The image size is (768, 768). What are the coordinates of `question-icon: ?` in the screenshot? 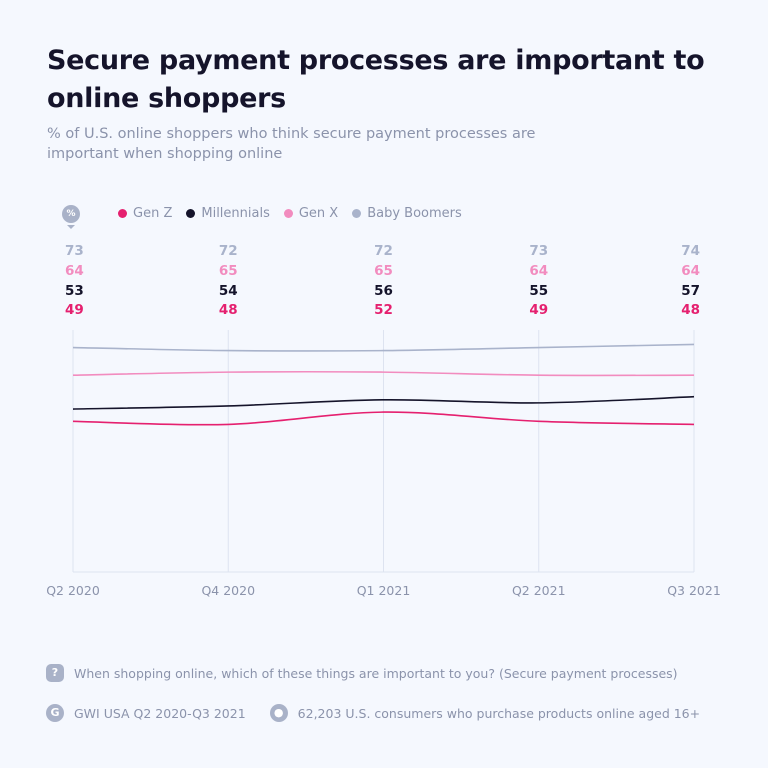 It's located at (55, 673).